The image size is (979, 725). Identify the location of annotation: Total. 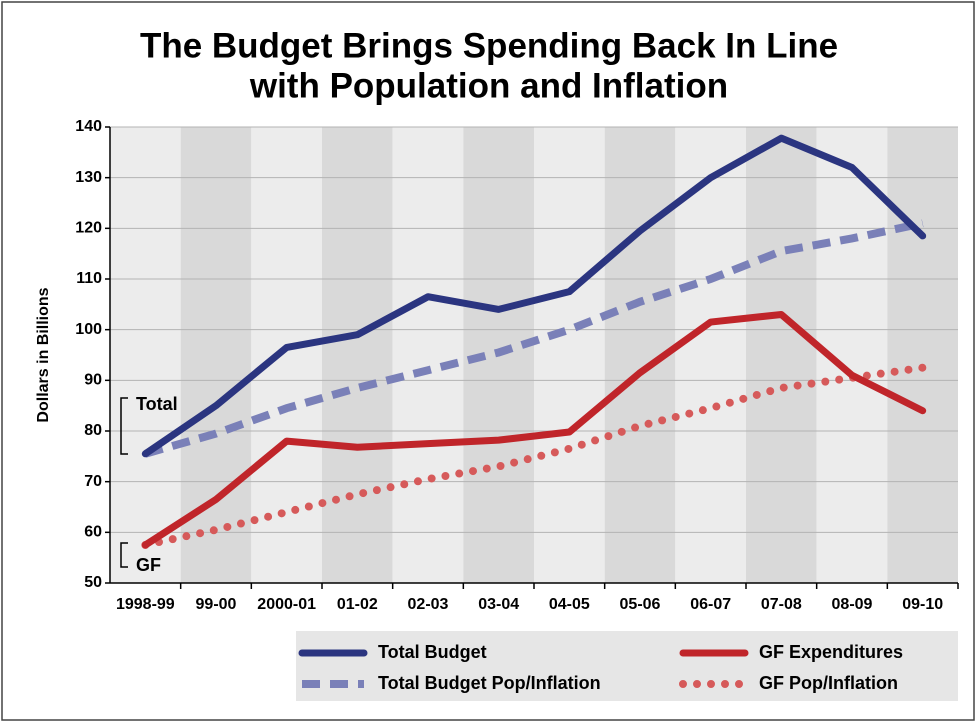
(157, 404).